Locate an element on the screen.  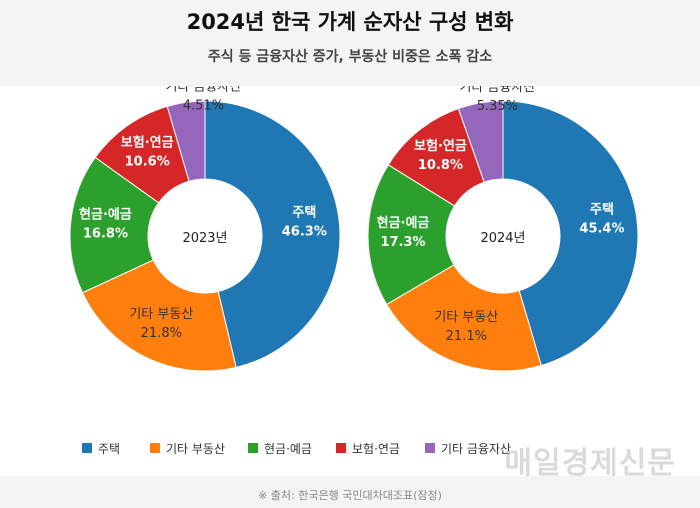
legend-label: 현금·예금 is located at coordinates (288, 449).